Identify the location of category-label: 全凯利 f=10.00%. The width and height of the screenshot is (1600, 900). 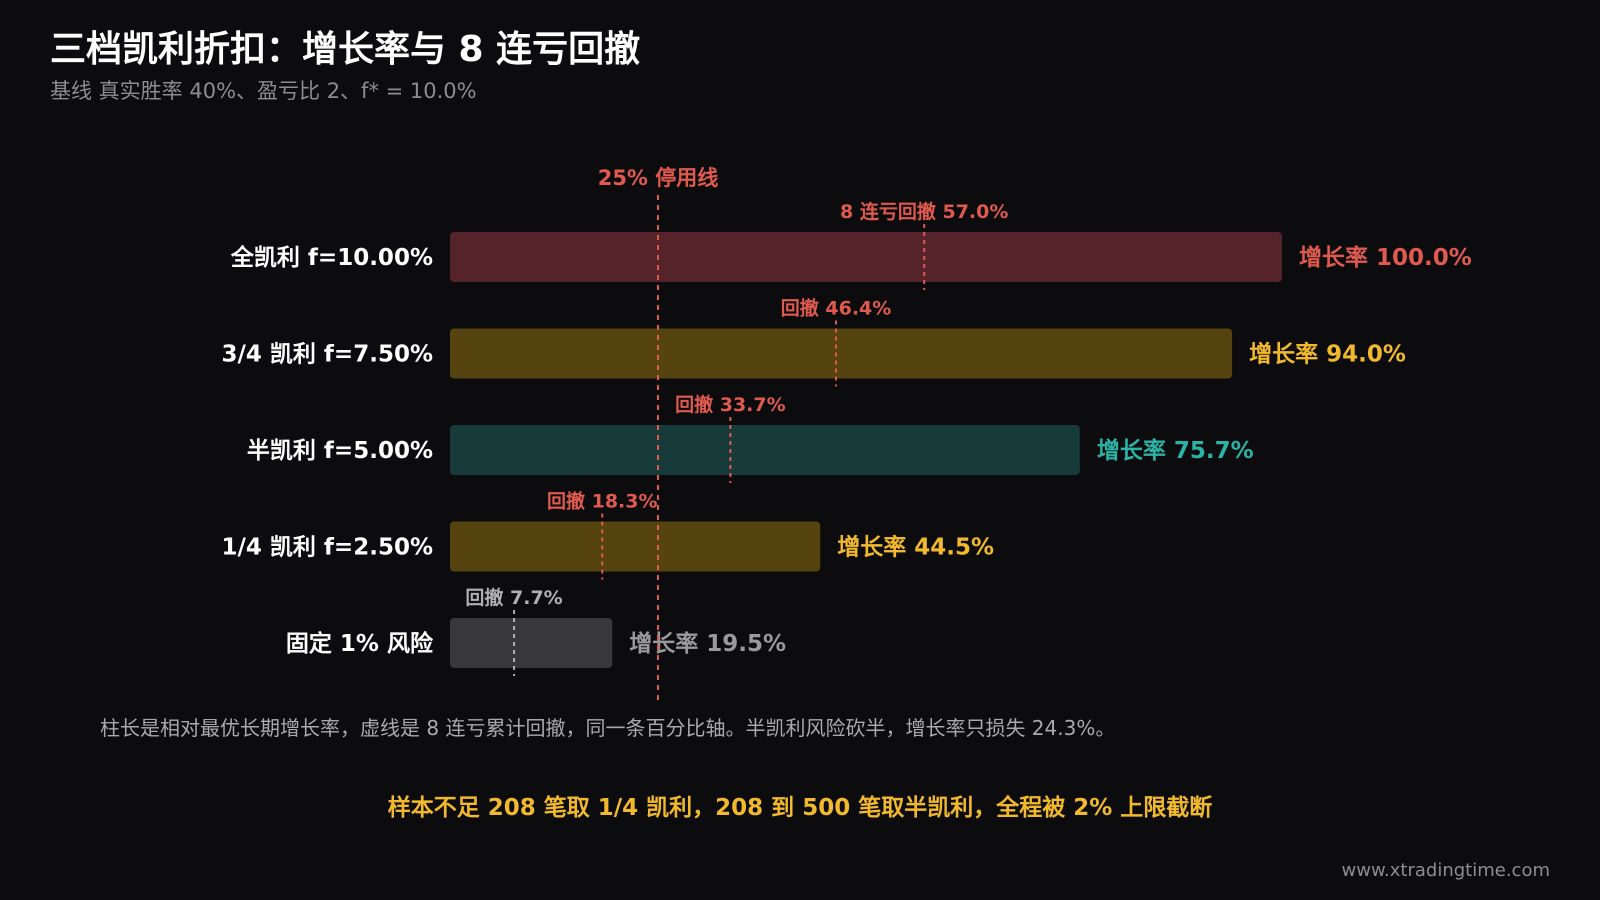
(331, 257).